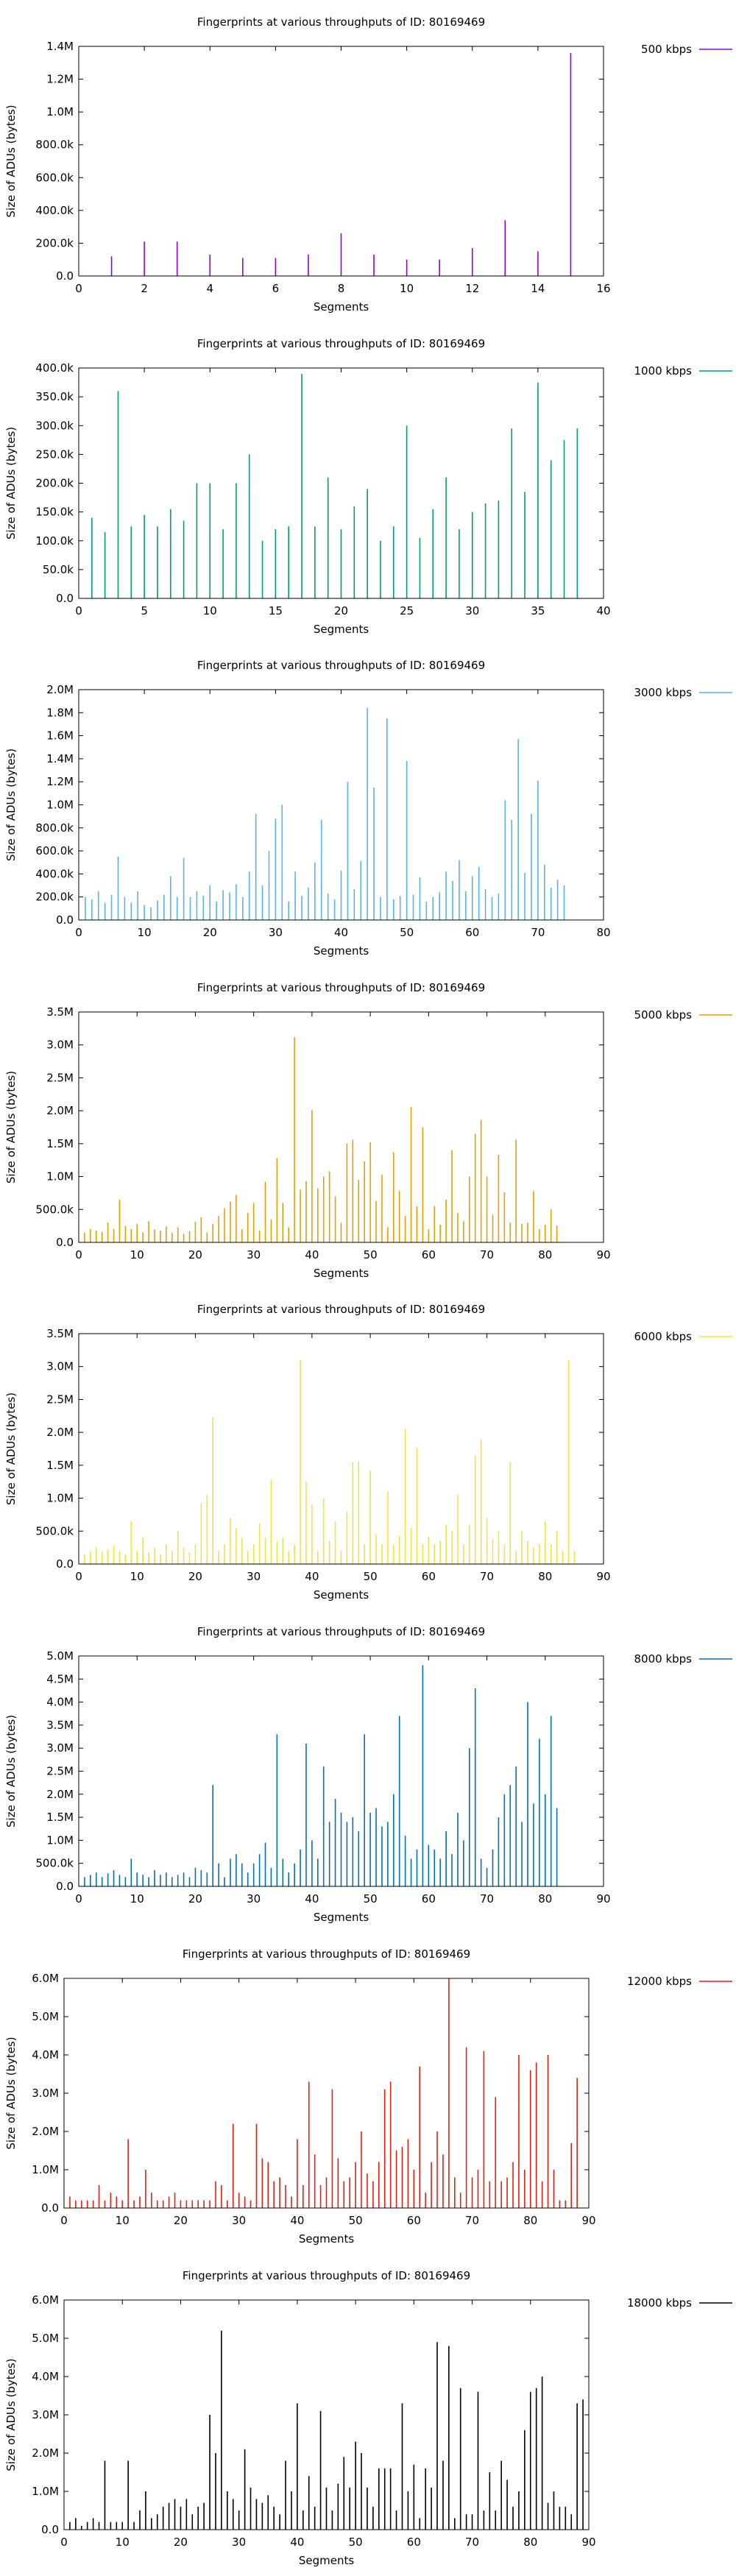  What do you see at coordinates (54, 541) in the screenshot?
I see `y-tick-label: 100.0k` at bounding box center [54, 541].